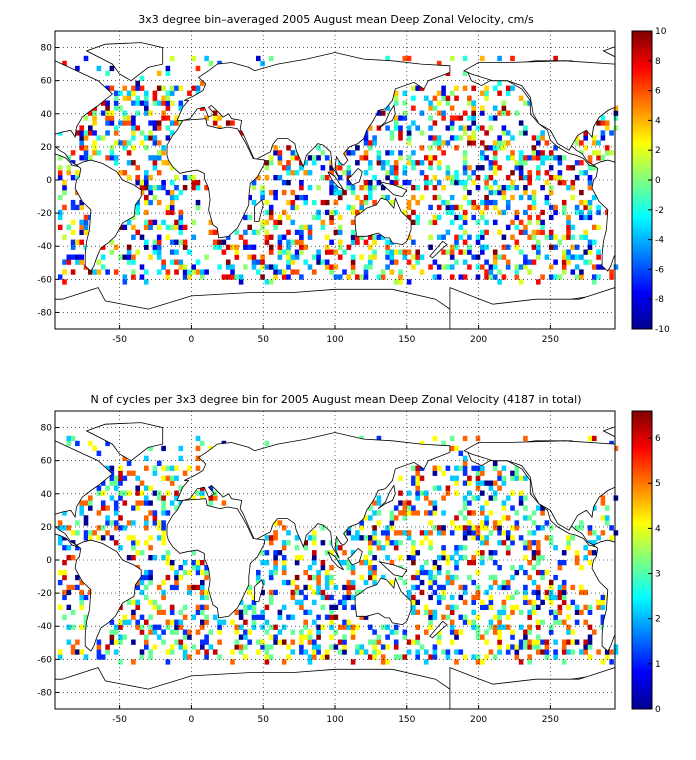 The height and width of the screenshot is (760, 696). Describe the element at coordinates (47, 429) in the screenshot. I see `y-tick-label: 80` at that location.